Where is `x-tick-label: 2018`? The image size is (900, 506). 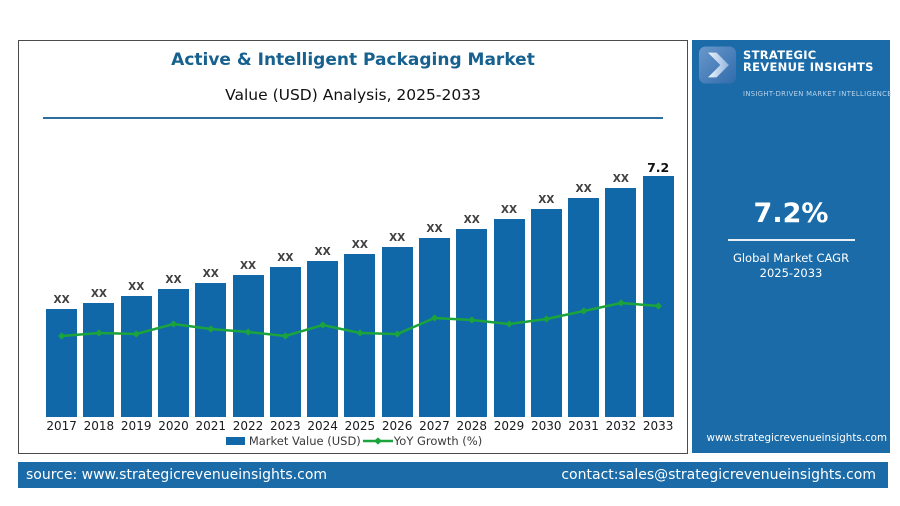
x-tick-label: 2018 is located at coordinates (99, 426).